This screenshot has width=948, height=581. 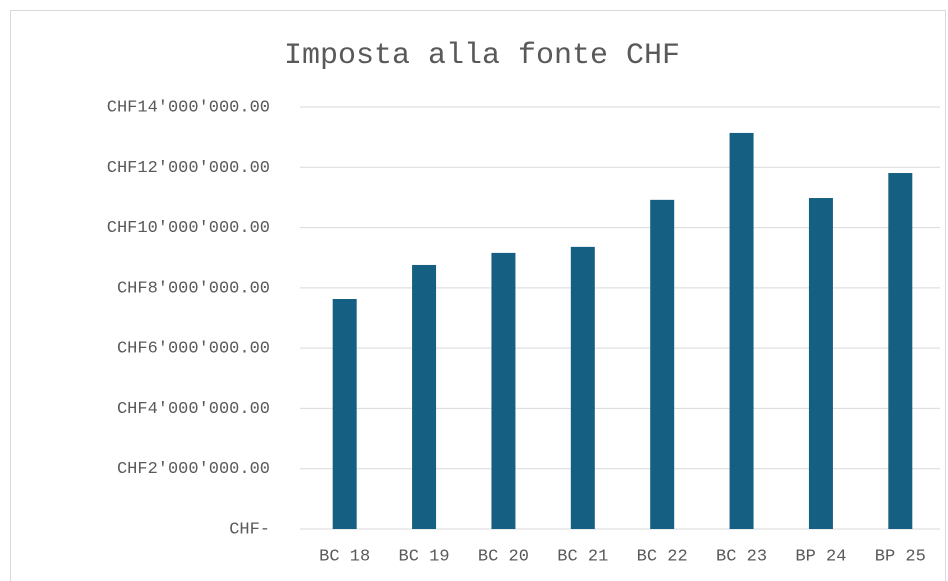 What do you see at coordinates (188, 107) in the screenshot?
I see `y-tick-label: CHF14'000'000.00` at bounding box center [188, 107].